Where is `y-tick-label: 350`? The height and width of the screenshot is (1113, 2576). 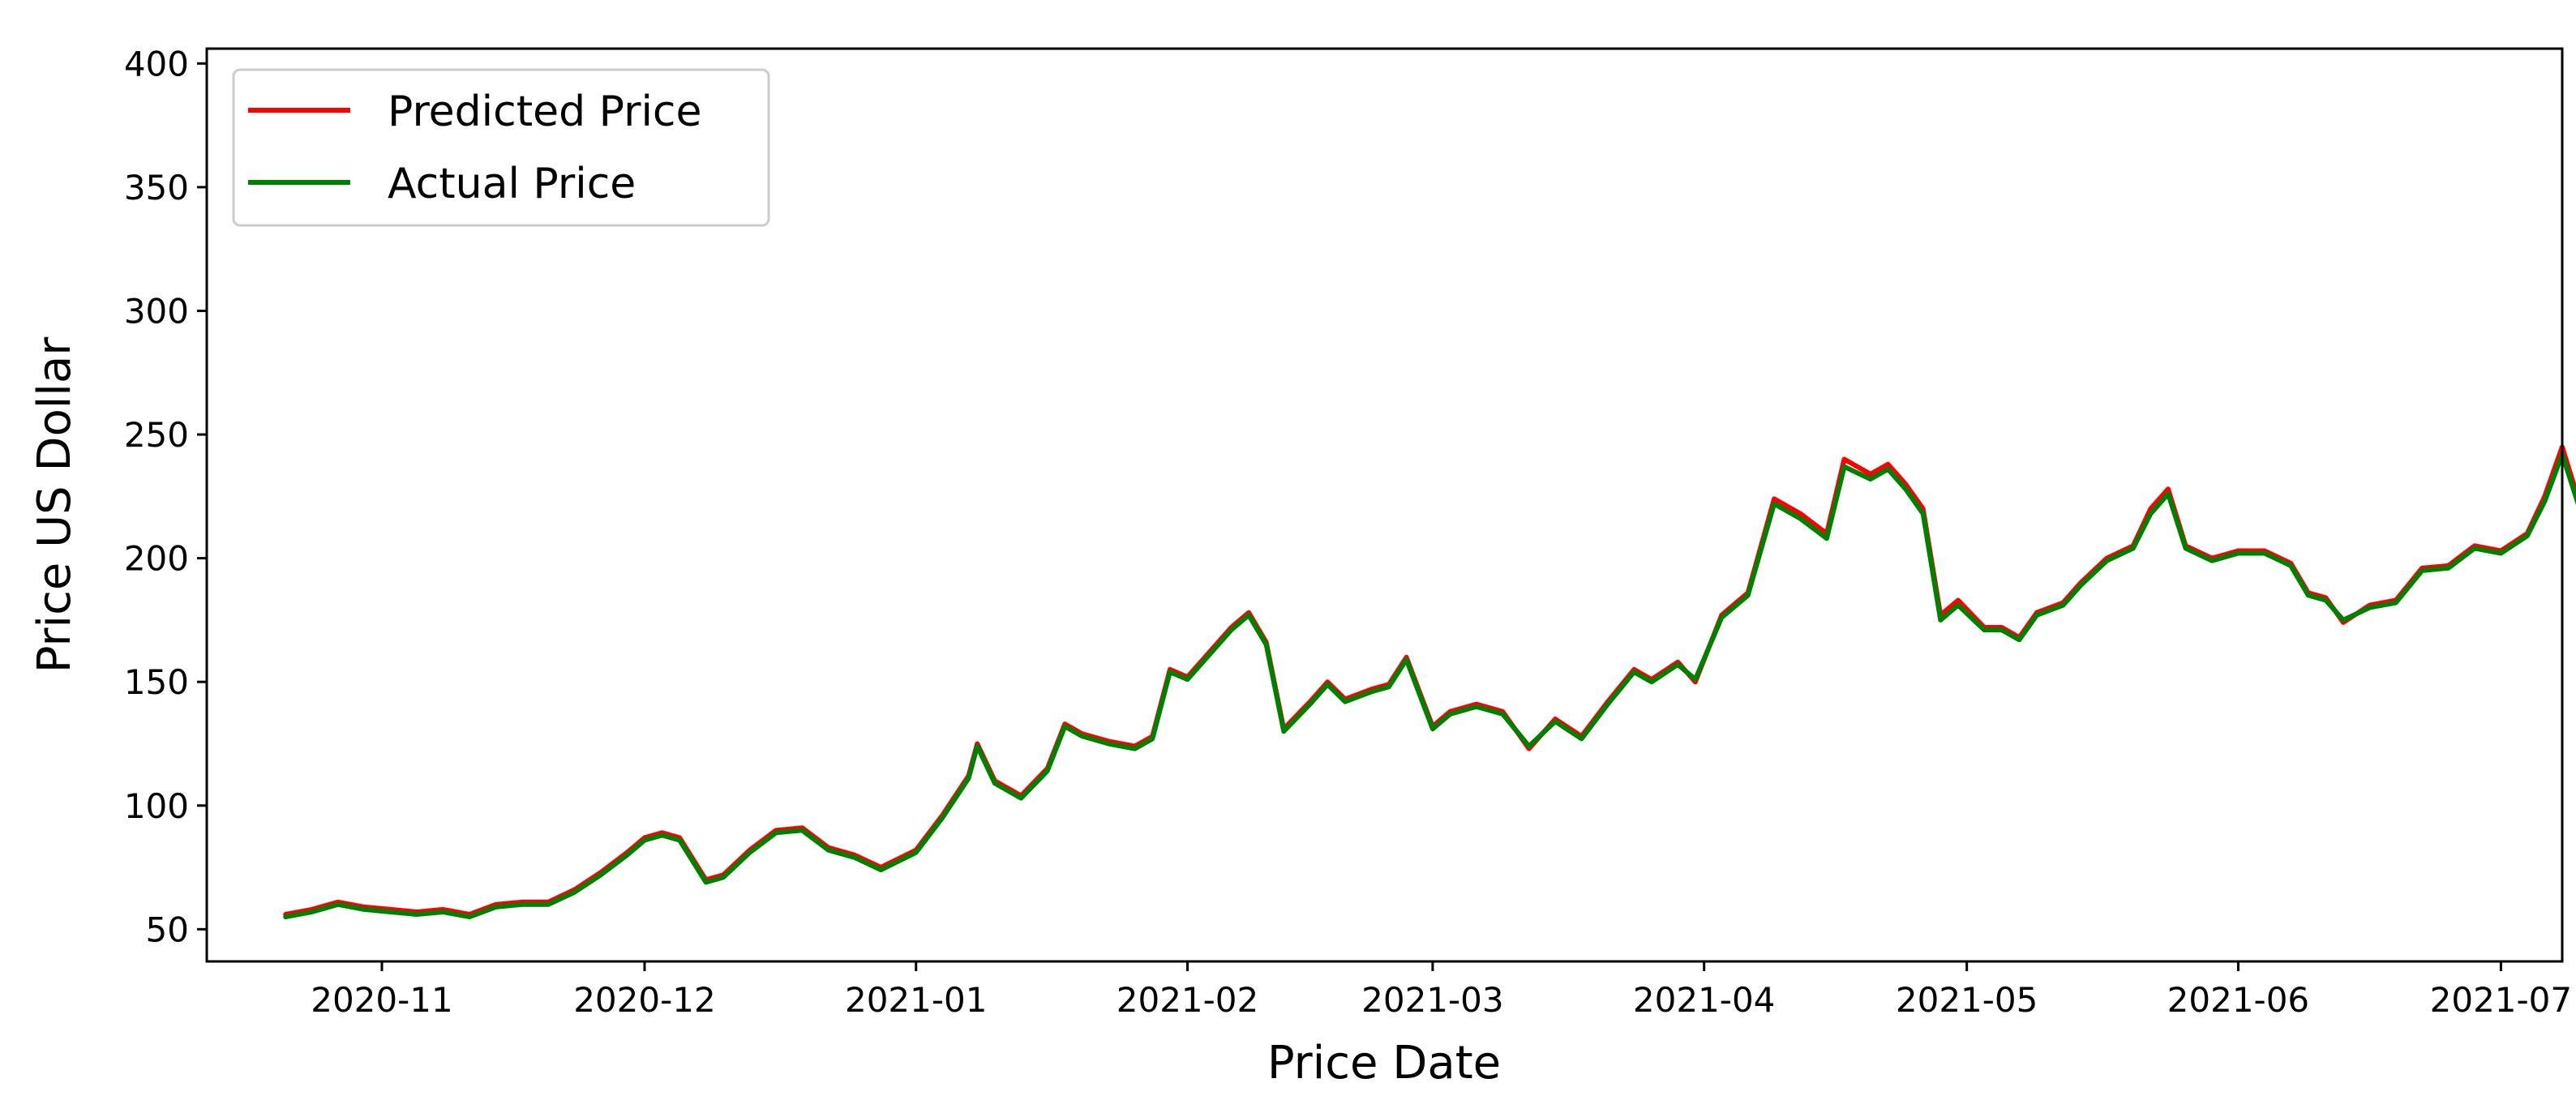
y-tick-label: 350 is located at coordinates (156, 188).